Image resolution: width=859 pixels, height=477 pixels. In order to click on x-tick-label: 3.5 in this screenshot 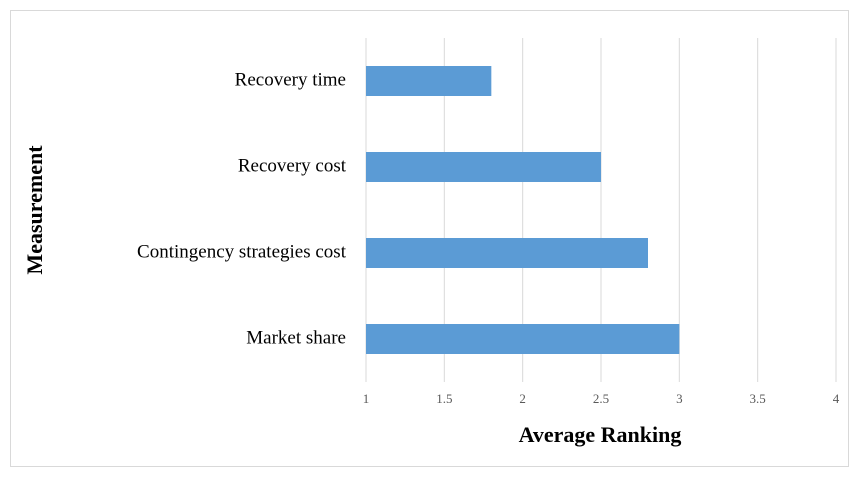, I will do `click(758, 398)`.